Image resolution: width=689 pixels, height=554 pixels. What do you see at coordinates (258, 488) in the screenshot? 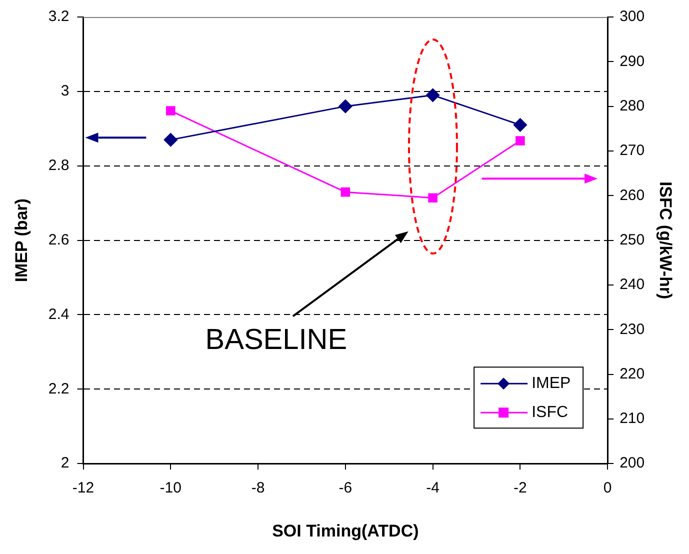
I see `x-tick-label: -8` at bounding box center [258, 488].